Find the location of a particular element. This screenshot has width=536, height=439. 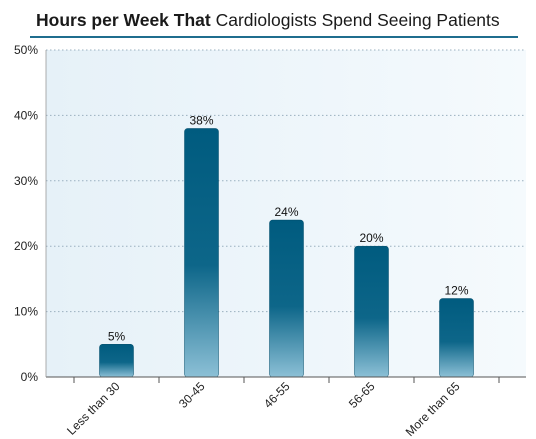

x-tick-label: More than 65 is located at coordinates (433, 409).